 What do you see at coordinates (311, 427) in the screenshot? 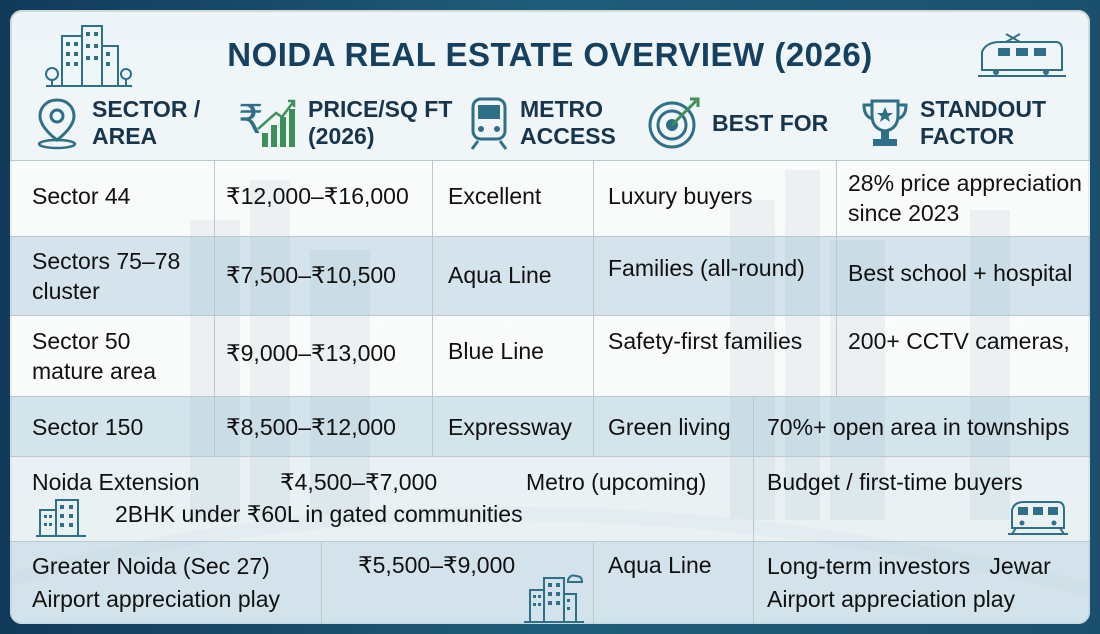
I see `cell-price: ₹8,500–₹12,000` at bounding box center [311, 427].